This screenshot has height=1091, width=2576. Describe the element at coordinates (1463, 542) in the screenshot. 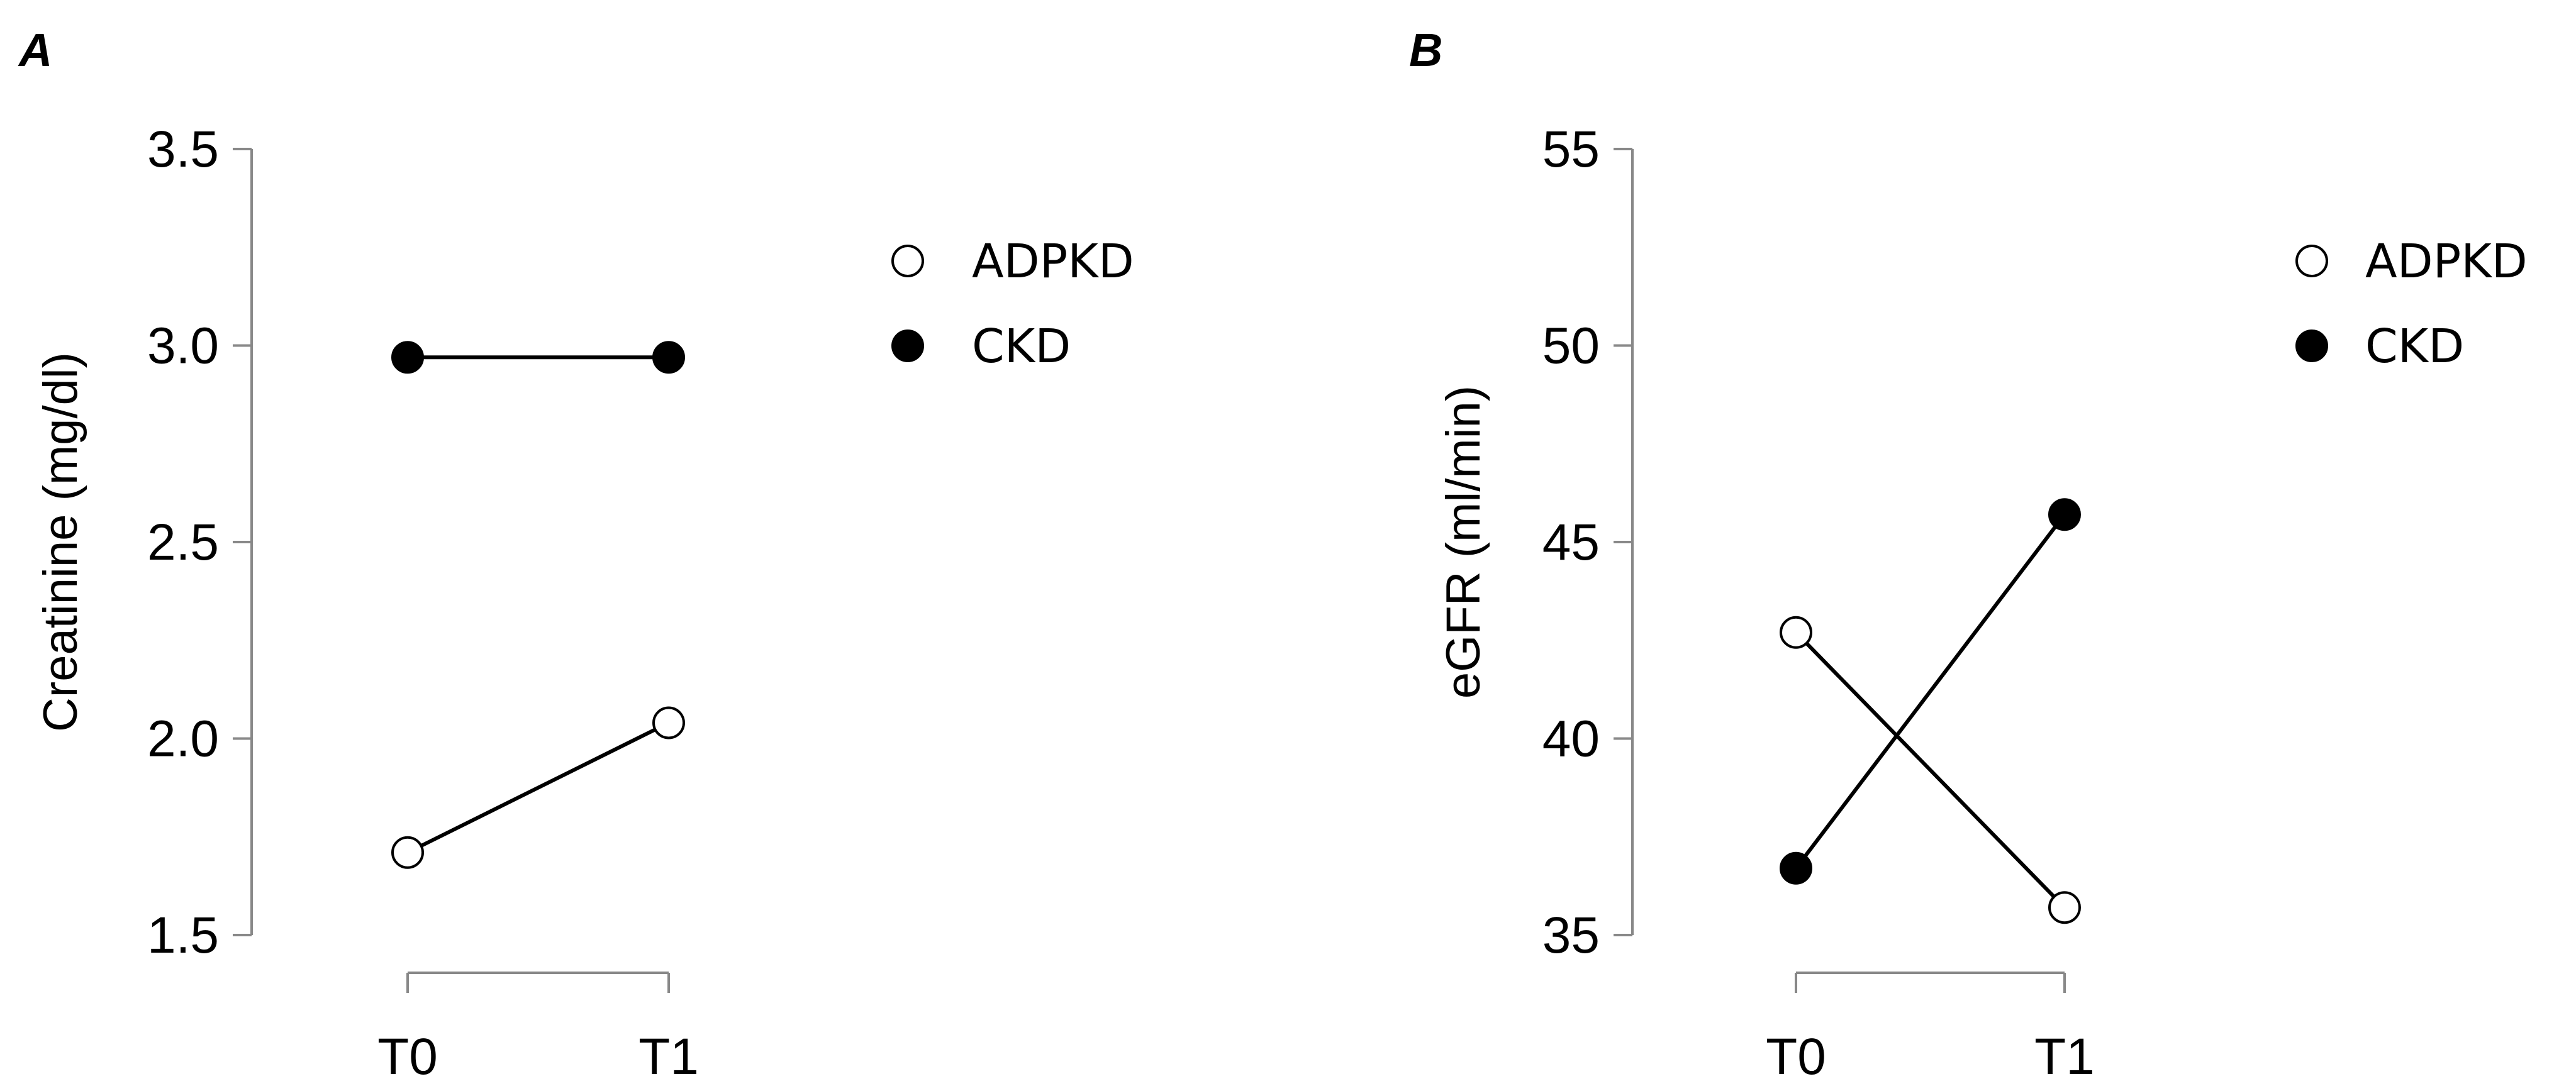

I see `y-axis-title: eGFR (ml/min)` at that location.